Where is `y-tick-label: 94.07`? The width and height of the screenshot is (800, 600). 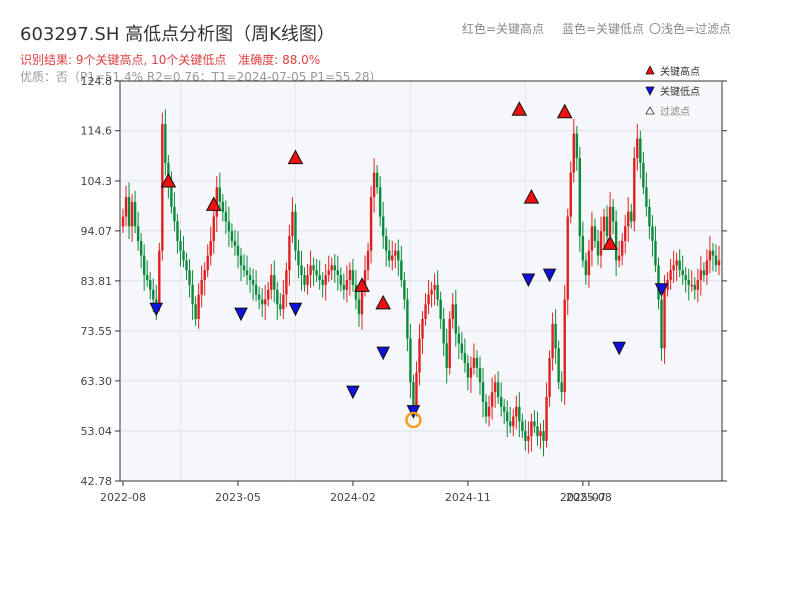
y-tick-label: 94.07 is located at coordinates (97, 231).